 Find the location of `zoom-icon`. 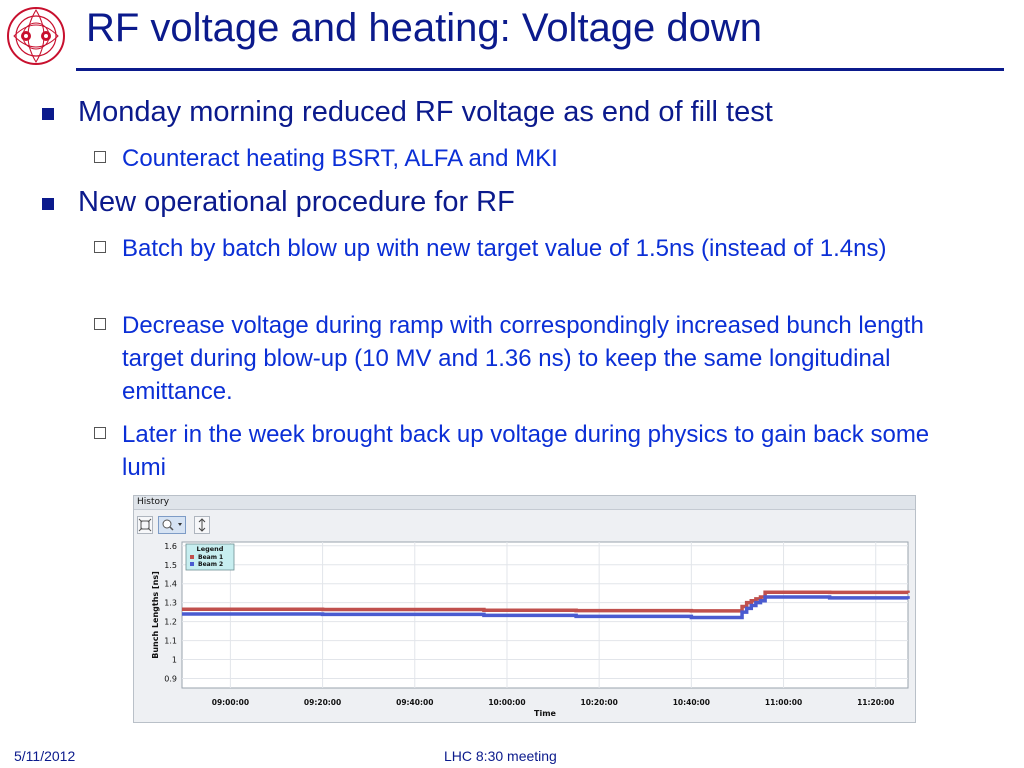

zoom-icon is located at coordinates (172, 525).